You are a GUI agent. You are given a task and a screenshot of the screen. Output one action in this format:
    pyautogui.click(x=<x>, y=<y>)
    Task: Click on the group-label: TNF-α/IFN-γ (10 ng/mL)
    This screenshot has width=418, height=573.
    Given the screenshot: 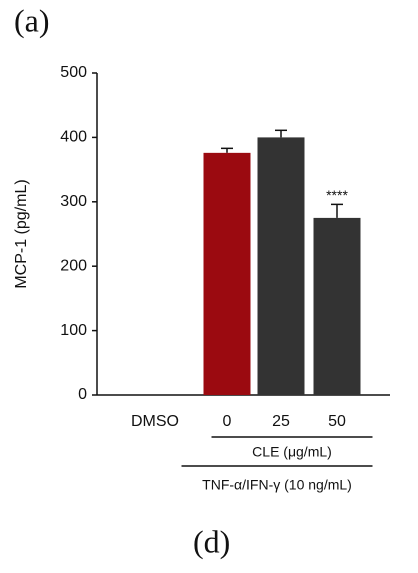 What is the action you would take?
    pyautogui.click(x=277, y=485)
    